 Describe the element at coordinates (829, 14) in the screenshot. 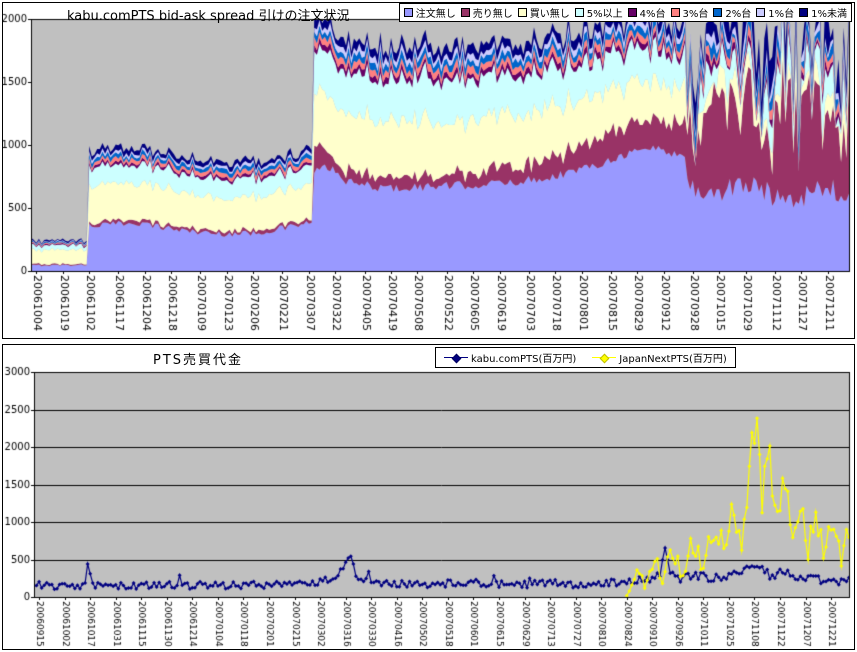

I see `legend-label: 1%未満` at that location.